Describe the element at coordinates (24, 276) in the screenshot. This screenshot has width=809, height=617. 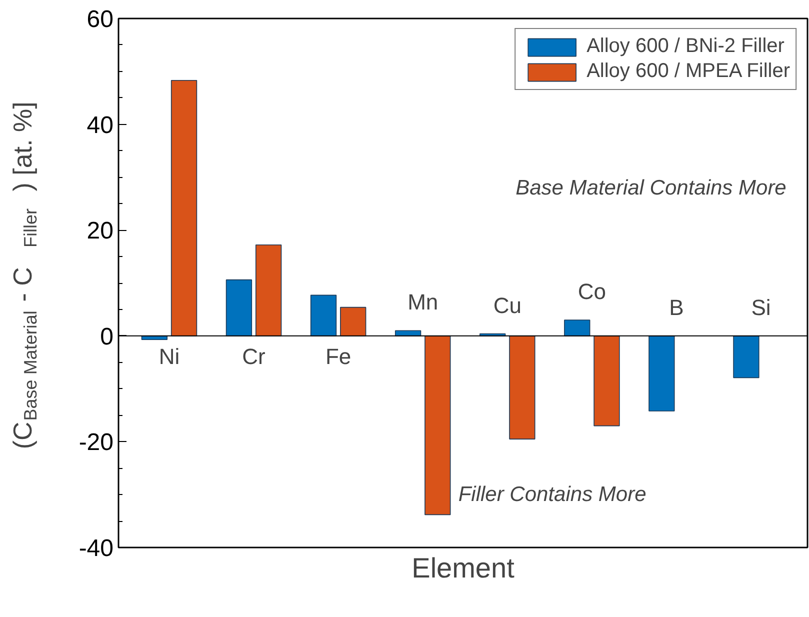
I see `y-axis-title: (CBase Material - CFiller) [at. %]` at that location.